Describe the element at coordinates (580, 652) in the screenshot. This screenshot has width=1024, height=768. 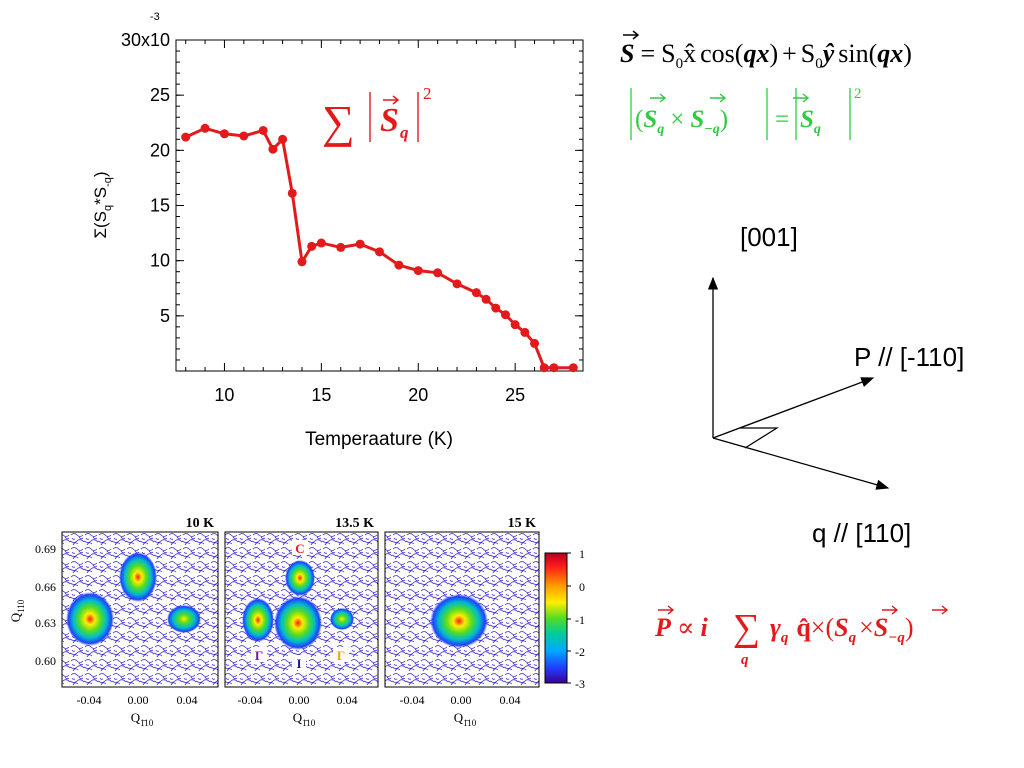
I see `svg-text: -2` at that location.